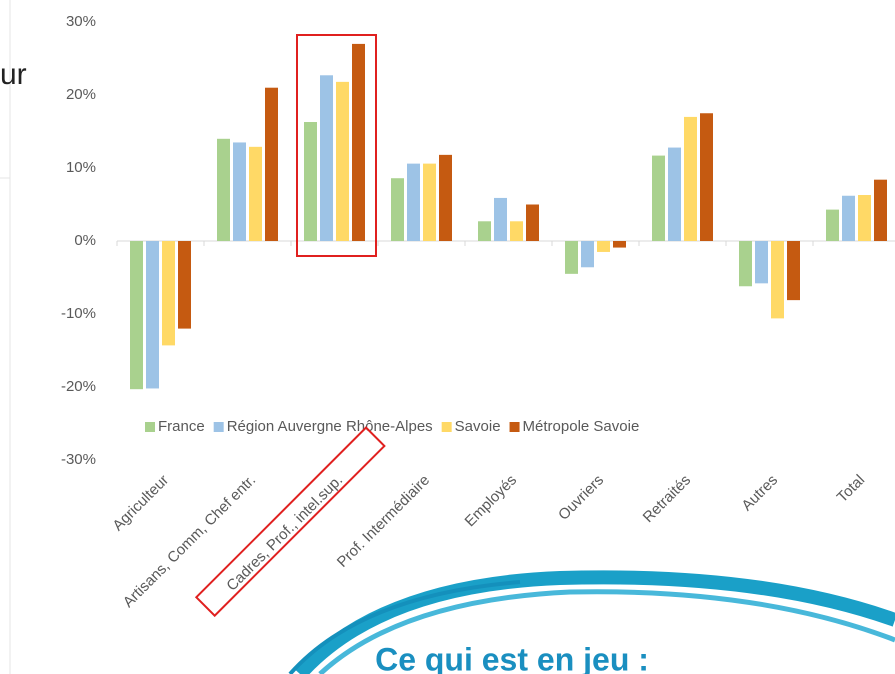 This screenshot has height=674, width=895. I want to click on x-tick-label: Employés, so click(491, 501).